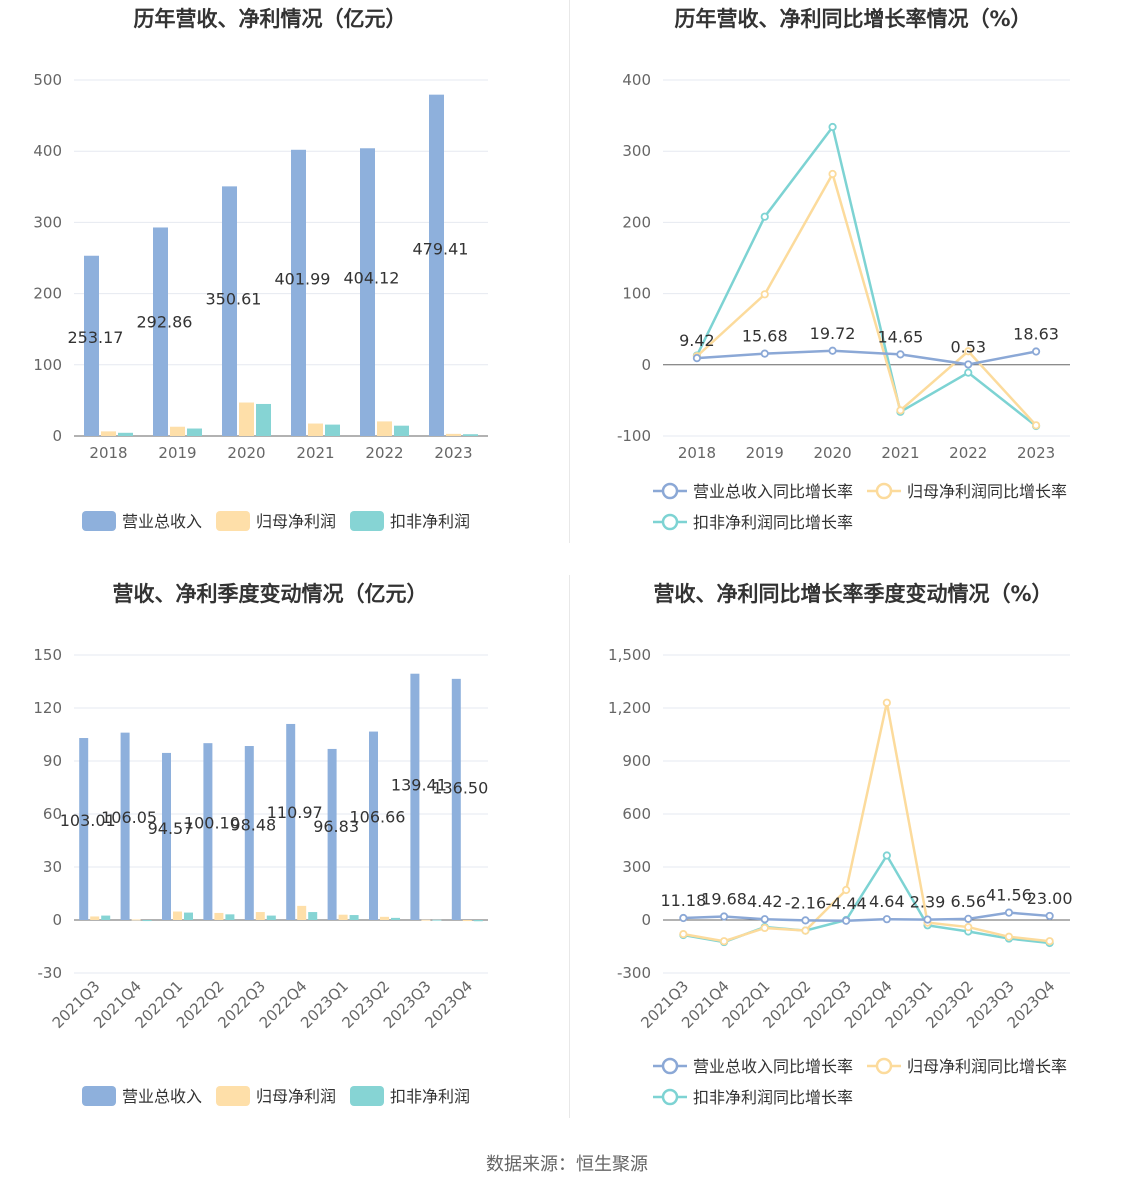  I want to click on line-data-label: 2.39, so click(928, 902).